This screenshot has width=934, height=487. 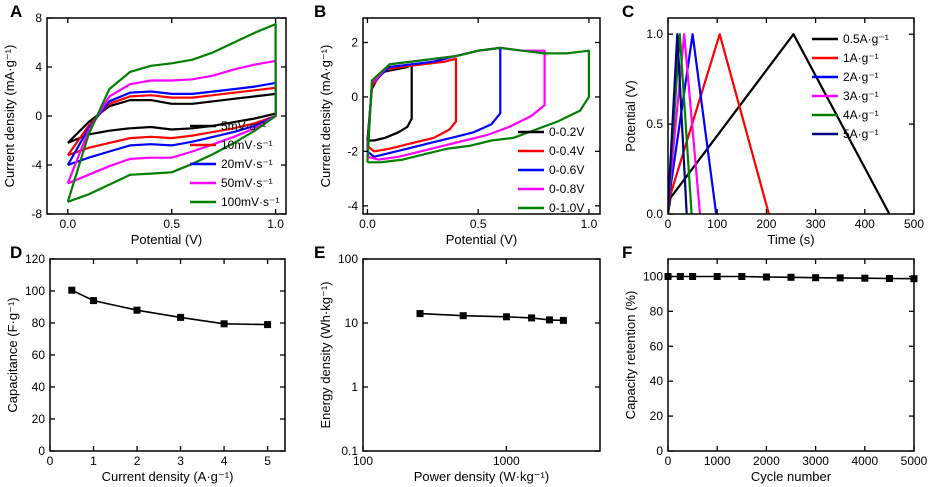 What do you see at coordinates (325, 354) in the screenshot?
I see `y-axis-label: Energy density (Wh·kg⁻¹)` at bounding box center [325, 354].